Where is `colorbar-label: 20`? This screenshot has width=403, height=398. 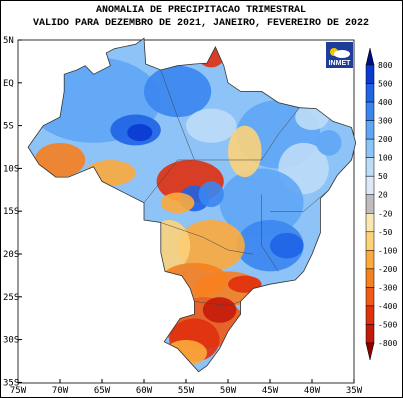 colorbar-label: 20 is located at coordinates (383, 195).